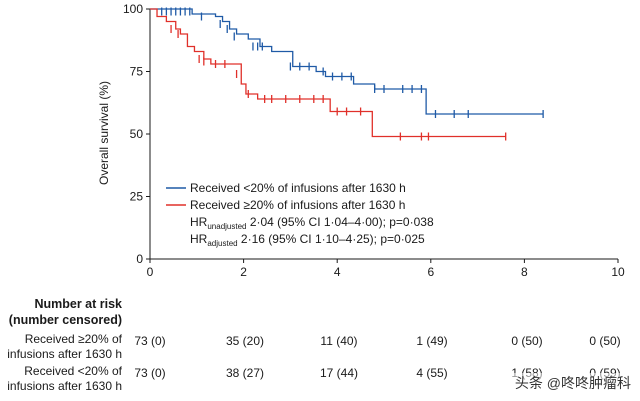 The width and height of the screenshot is (640, 401). Describe the element at coordinates (339, 341) in the screenshot. I see `risk-cell: 11 (40)` at that location.